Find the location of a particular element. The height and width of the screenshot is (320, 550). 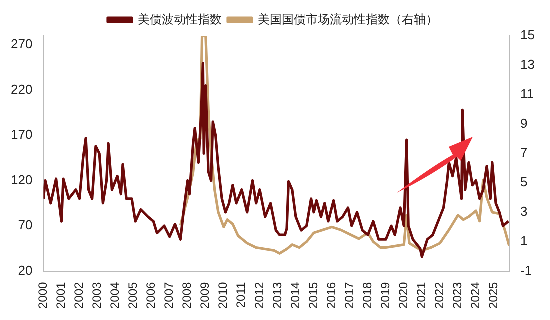

y2-tick-label: 9 is located at coordinates (524, 123).